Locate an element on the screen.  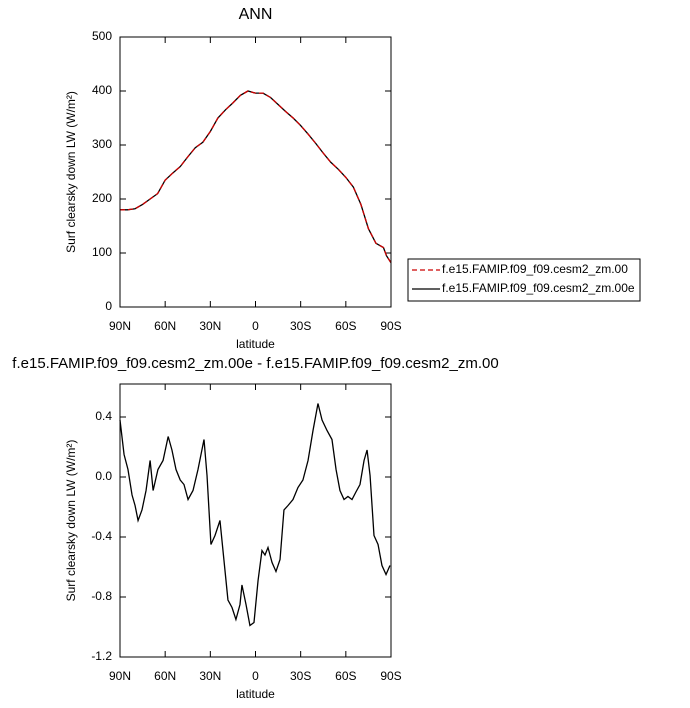
y-tick-label: -1.2 is located at coordinates (101, 656).